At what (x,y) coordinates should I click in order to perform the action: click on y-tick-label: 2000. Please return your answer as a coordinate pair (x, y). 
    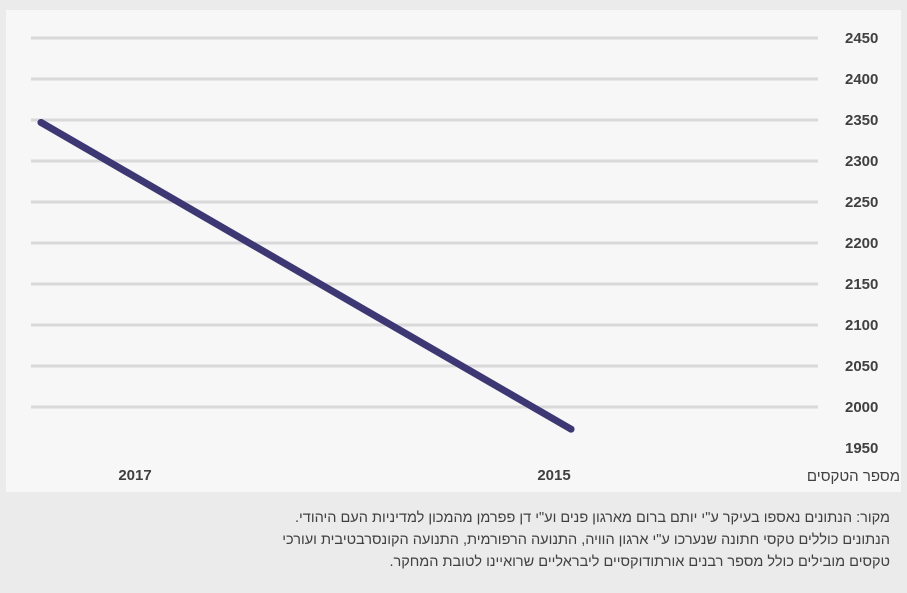
    Looking at the image, I should click on (861, 407).